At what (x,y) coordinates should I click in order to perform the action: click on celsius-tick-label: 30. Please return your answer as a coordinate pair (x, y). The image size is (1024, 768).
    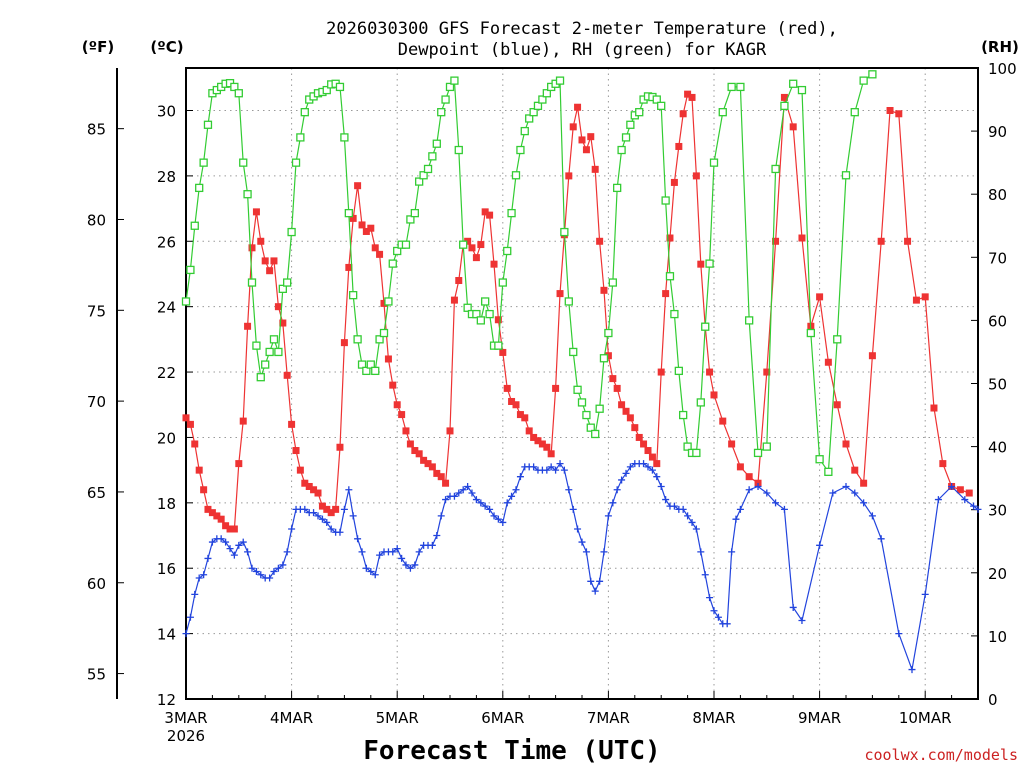
    Looking at the image, I should click on (166, 112).